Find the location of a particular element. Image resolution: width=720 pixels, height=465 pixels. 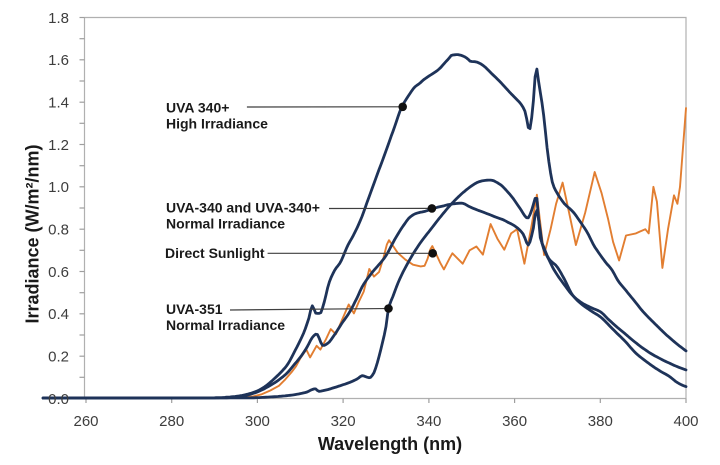

svg-text: Wavelength (nm) is located at coordinates (390, 444).